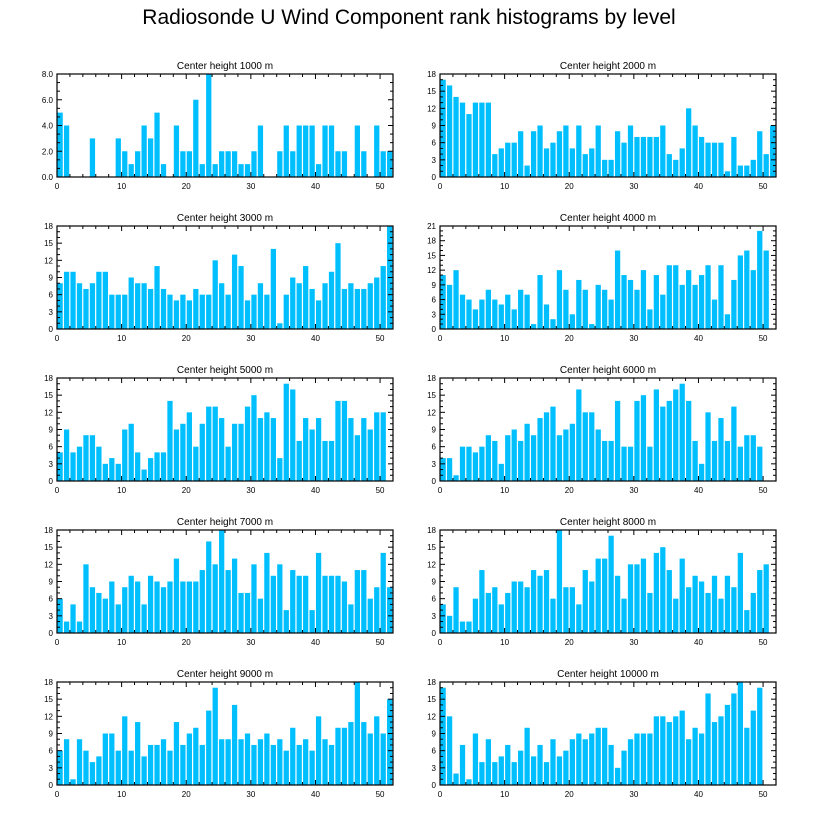 This screenshot has width=818, height=824. I want to click on chart-title: Center height 1000 m, so click(225, 66).